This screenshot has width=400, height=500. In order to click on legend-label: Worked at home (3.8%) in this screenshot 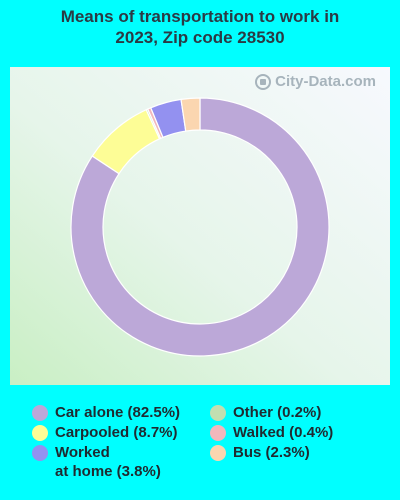, I will do `click(108, 462)`.